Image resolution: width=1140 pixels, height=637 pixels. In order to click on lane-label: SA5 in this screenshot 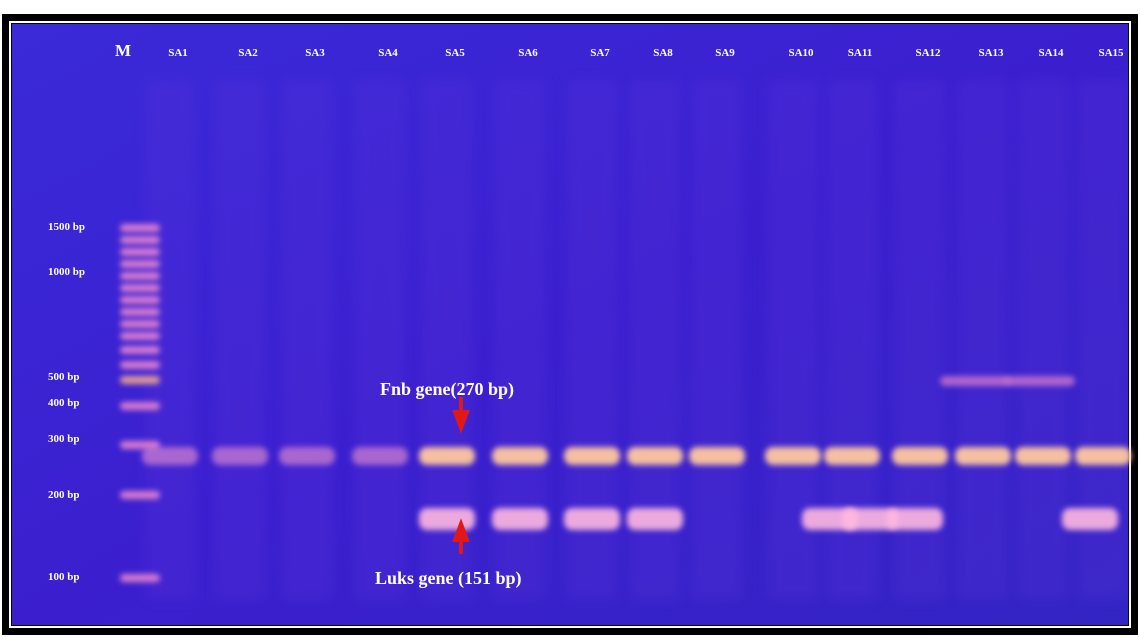, I will do `click(455, 53)`.